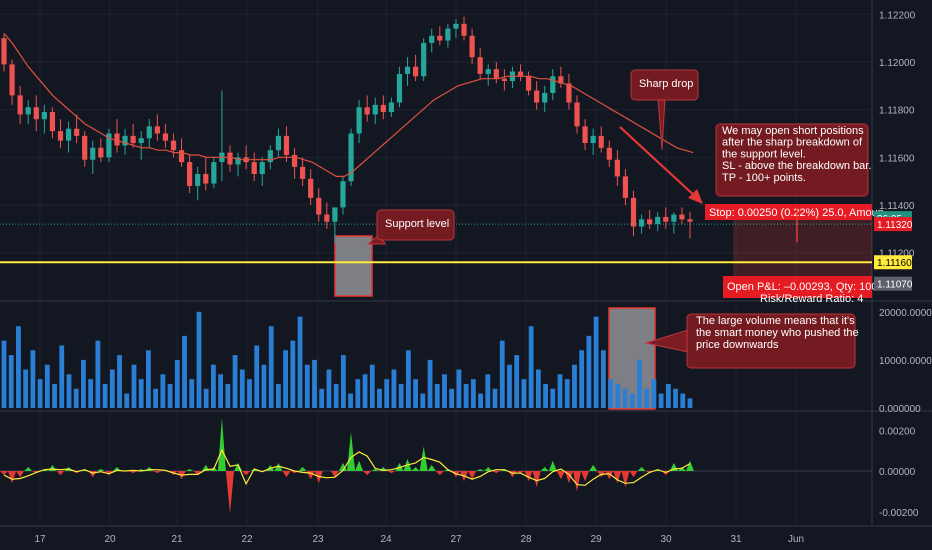 This screenshot has height=550, width=932. I want to click on short-note-text: the support level., so click(764, 154).